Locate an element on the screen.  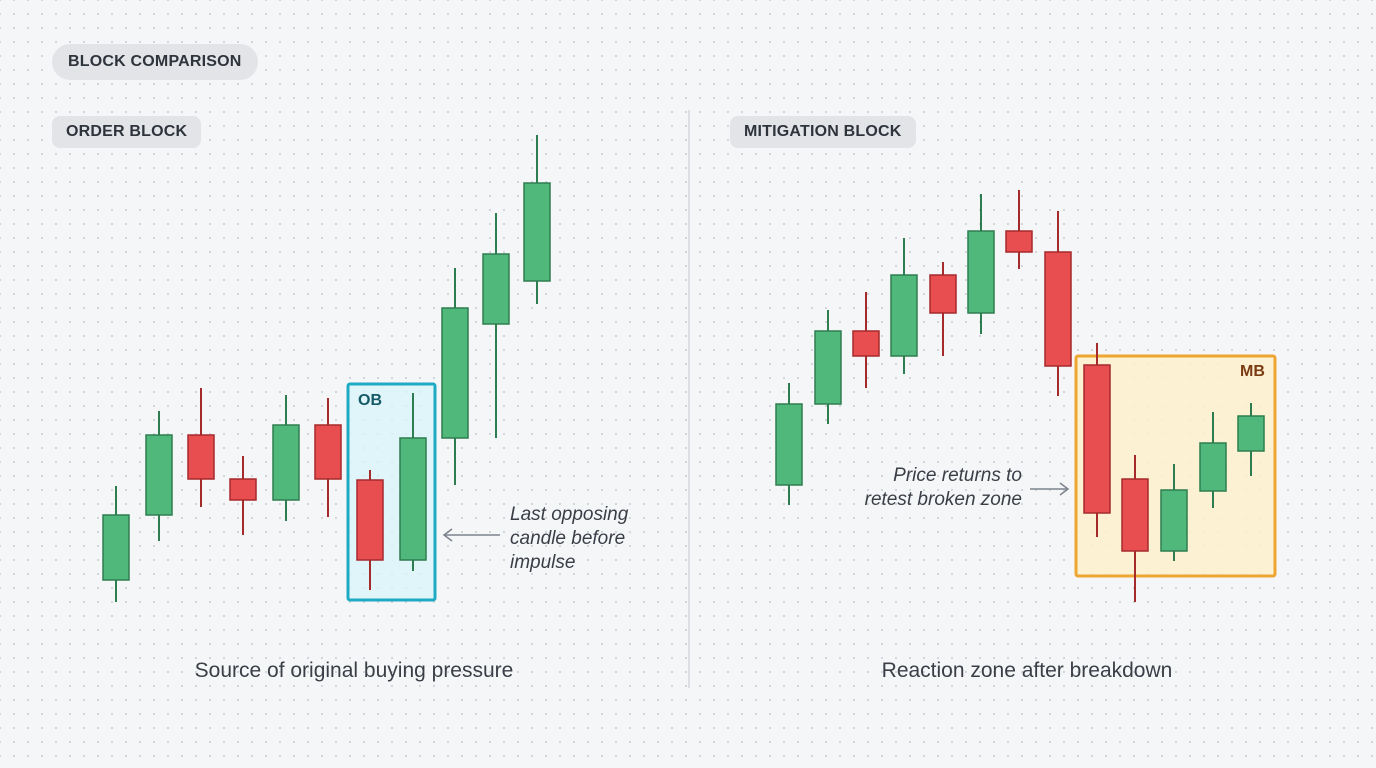
ob-annotation-line: impulse is located at coordinates (543, 562).